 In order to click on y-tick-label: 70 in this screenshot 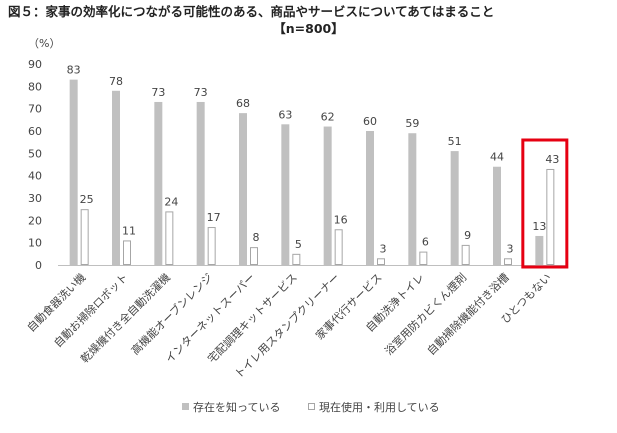, I will do `click(35, 109)`.